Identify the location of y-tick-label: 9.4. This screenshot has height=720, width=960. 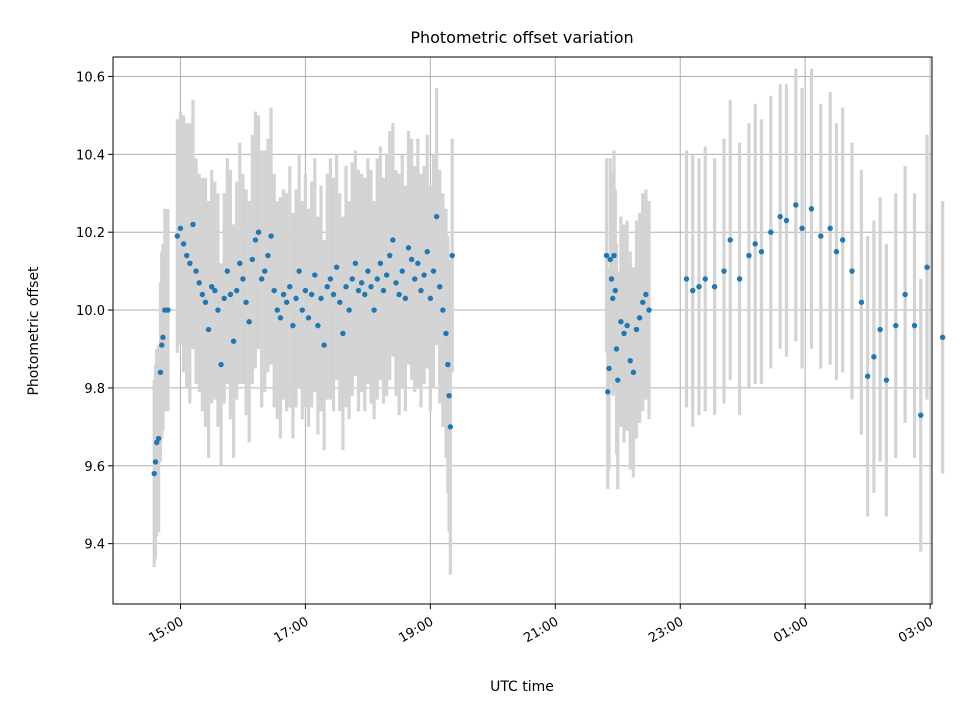
(94, 545).